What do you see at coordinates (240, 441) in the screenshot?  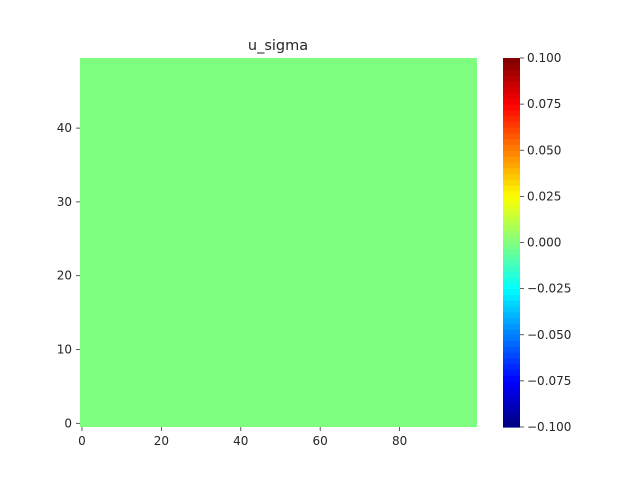 I see `x-tick-label: 40` at bounding box center [240, 441].